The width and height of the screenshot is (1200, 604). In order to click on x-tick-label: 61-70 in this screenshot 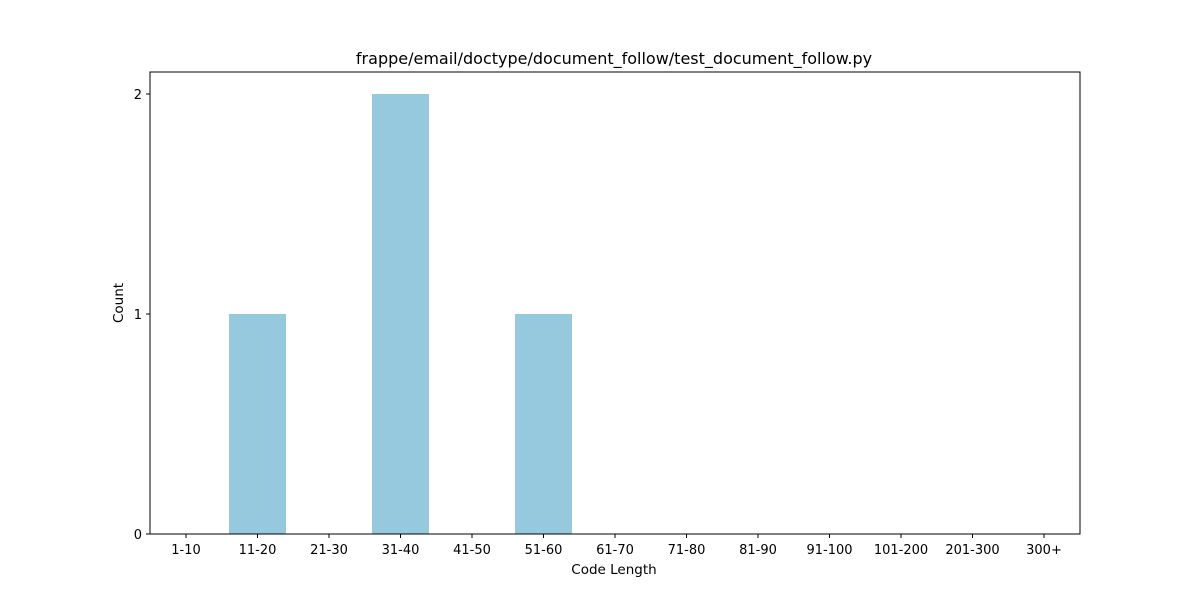, I will do `click(615, 550)`.